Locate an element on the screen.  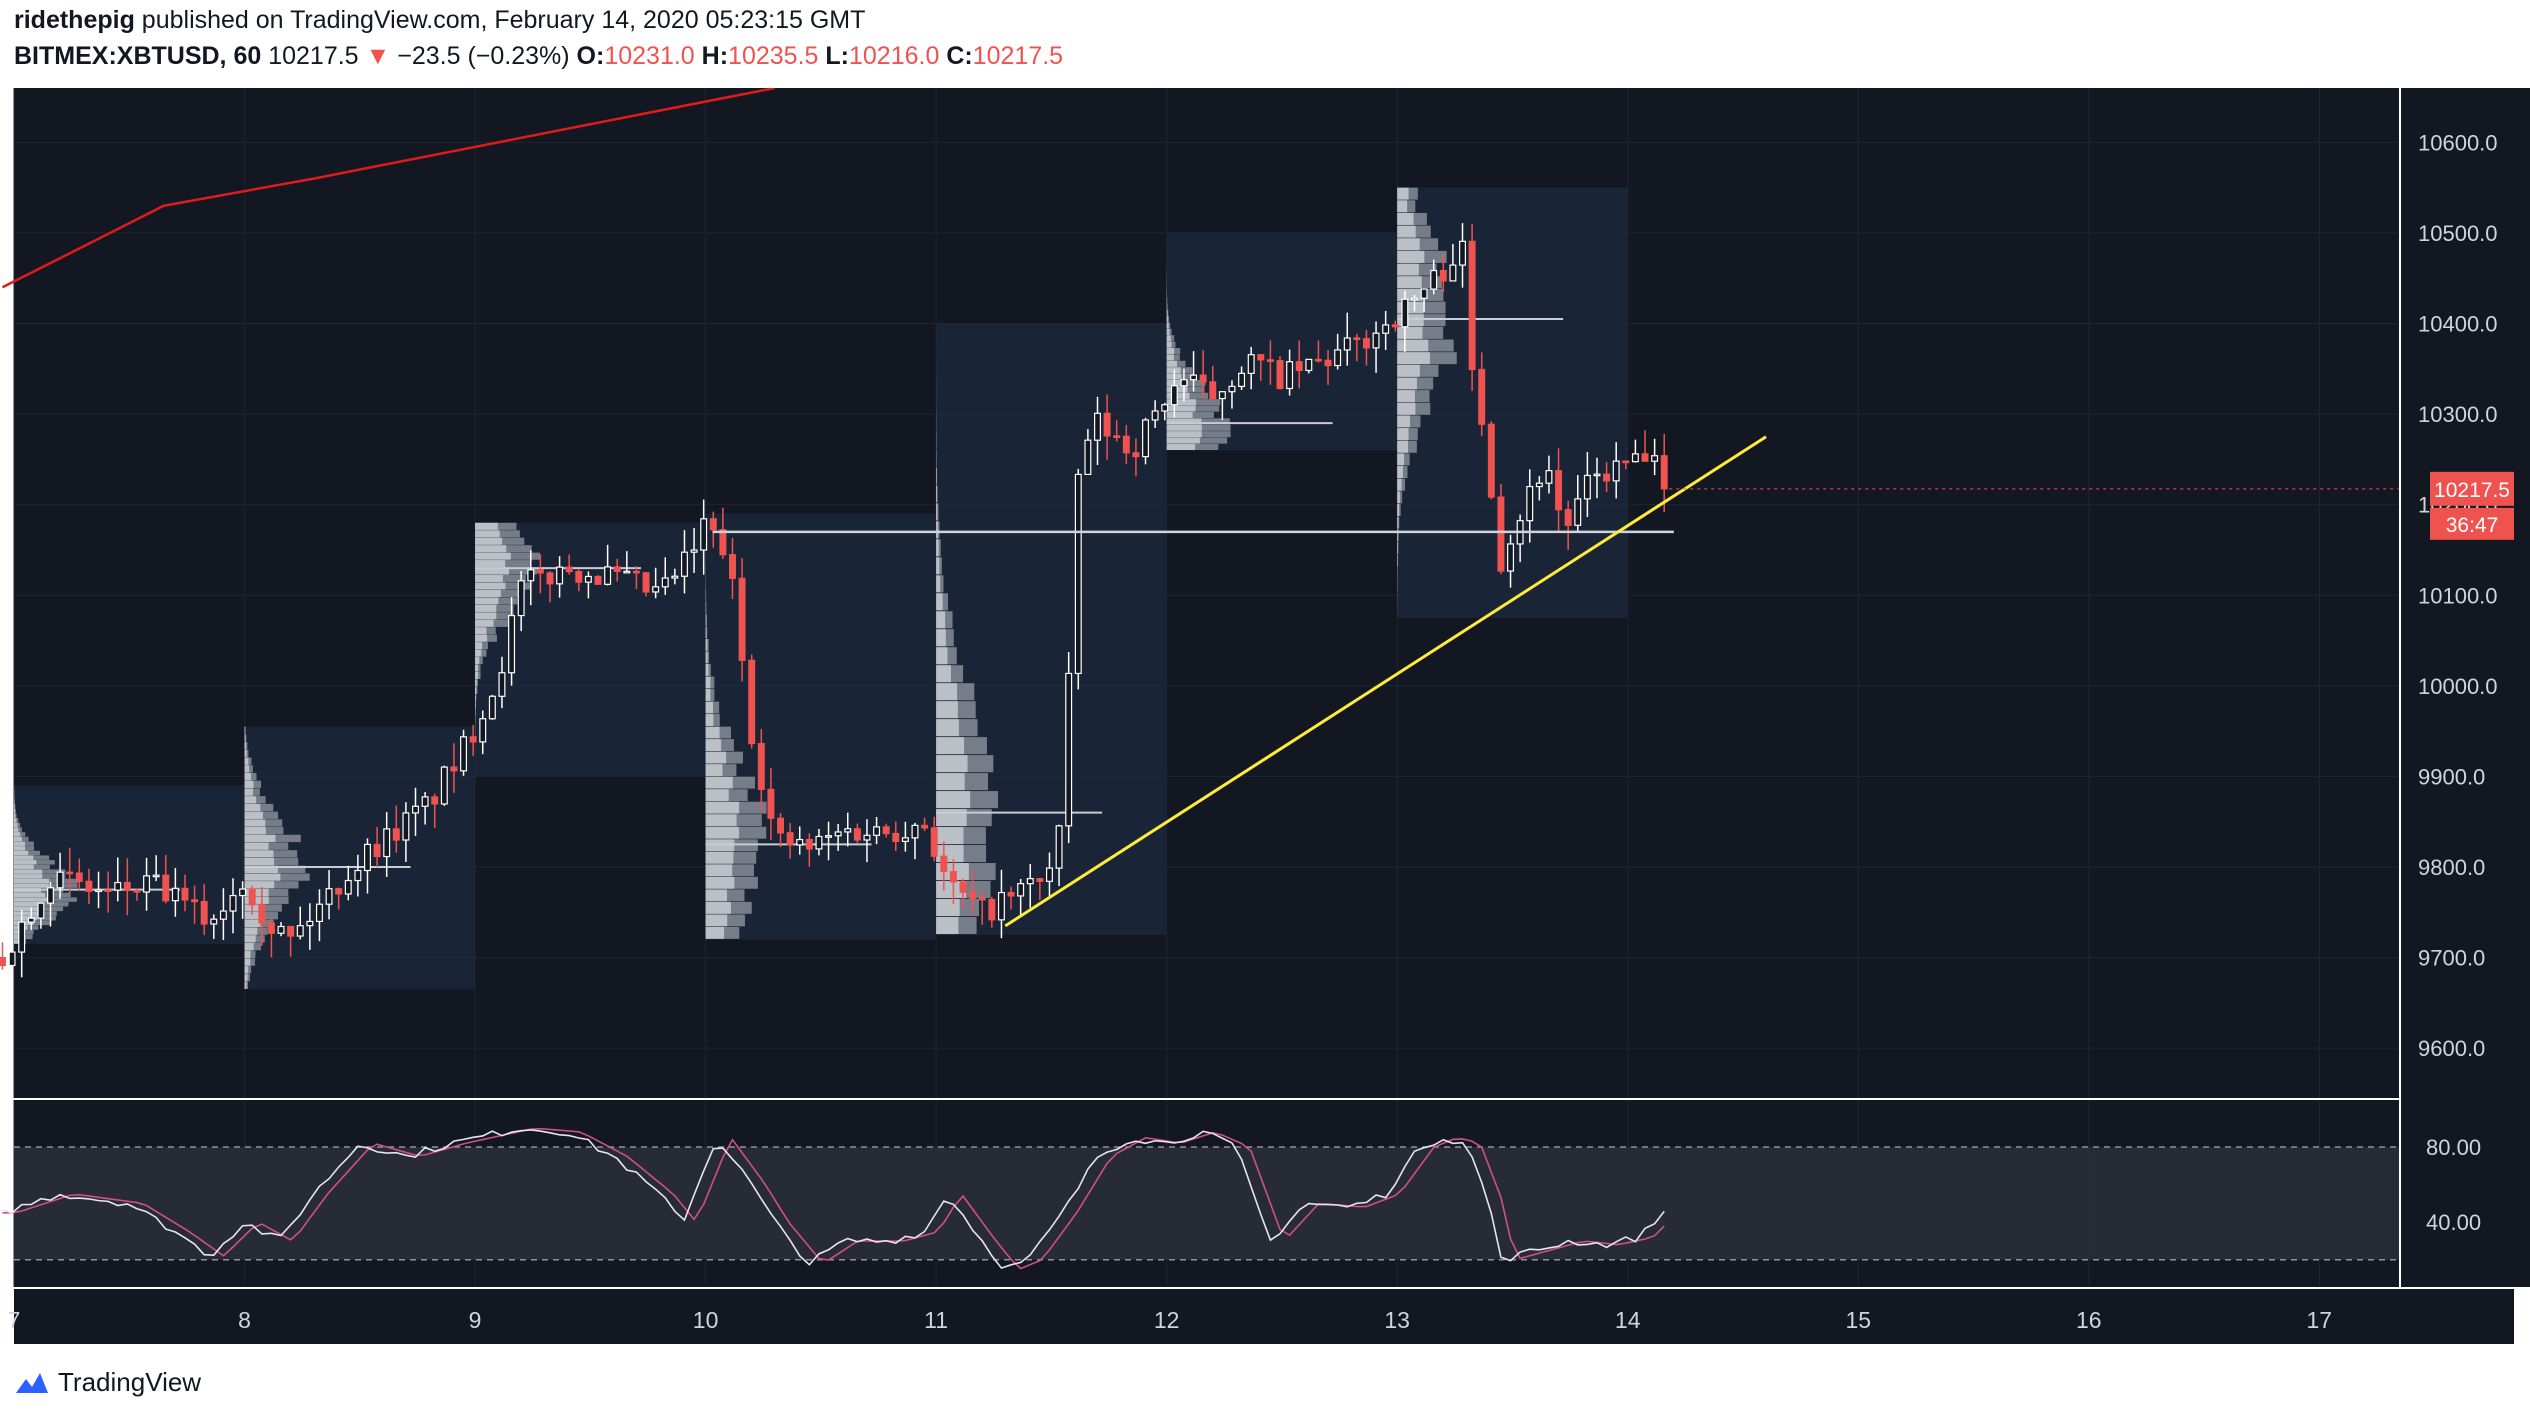
price-tick-label: 10400.0 is located at coordinates (2458, 324).